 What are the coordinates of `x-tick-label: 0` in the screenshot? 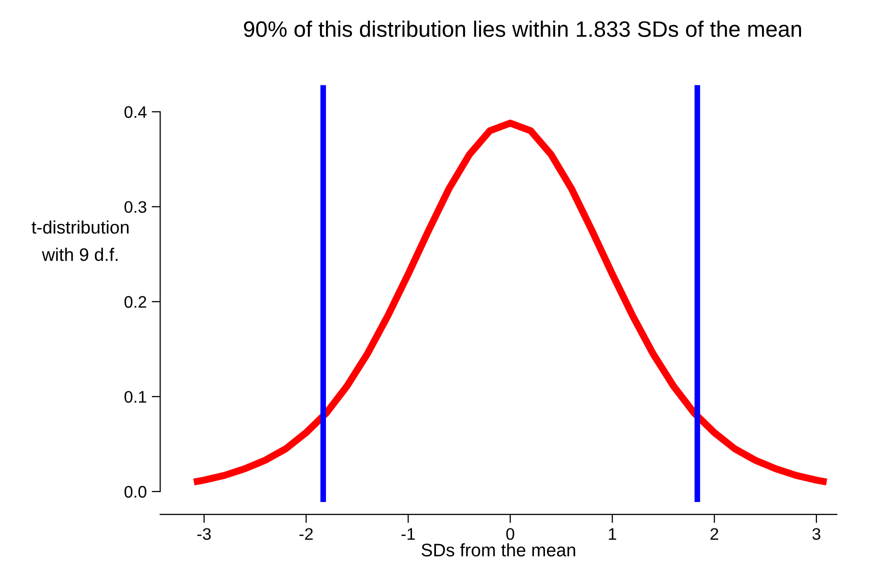 It's located at (510, 534).